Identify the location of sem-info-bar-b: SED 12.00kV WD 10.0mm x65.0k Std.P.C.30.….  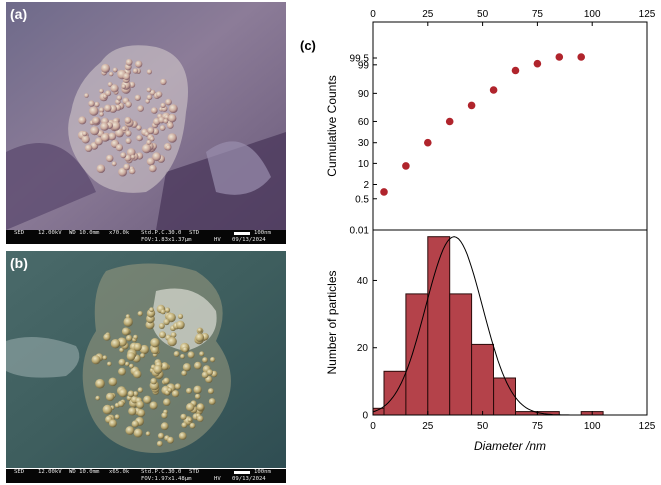
(146, 476).